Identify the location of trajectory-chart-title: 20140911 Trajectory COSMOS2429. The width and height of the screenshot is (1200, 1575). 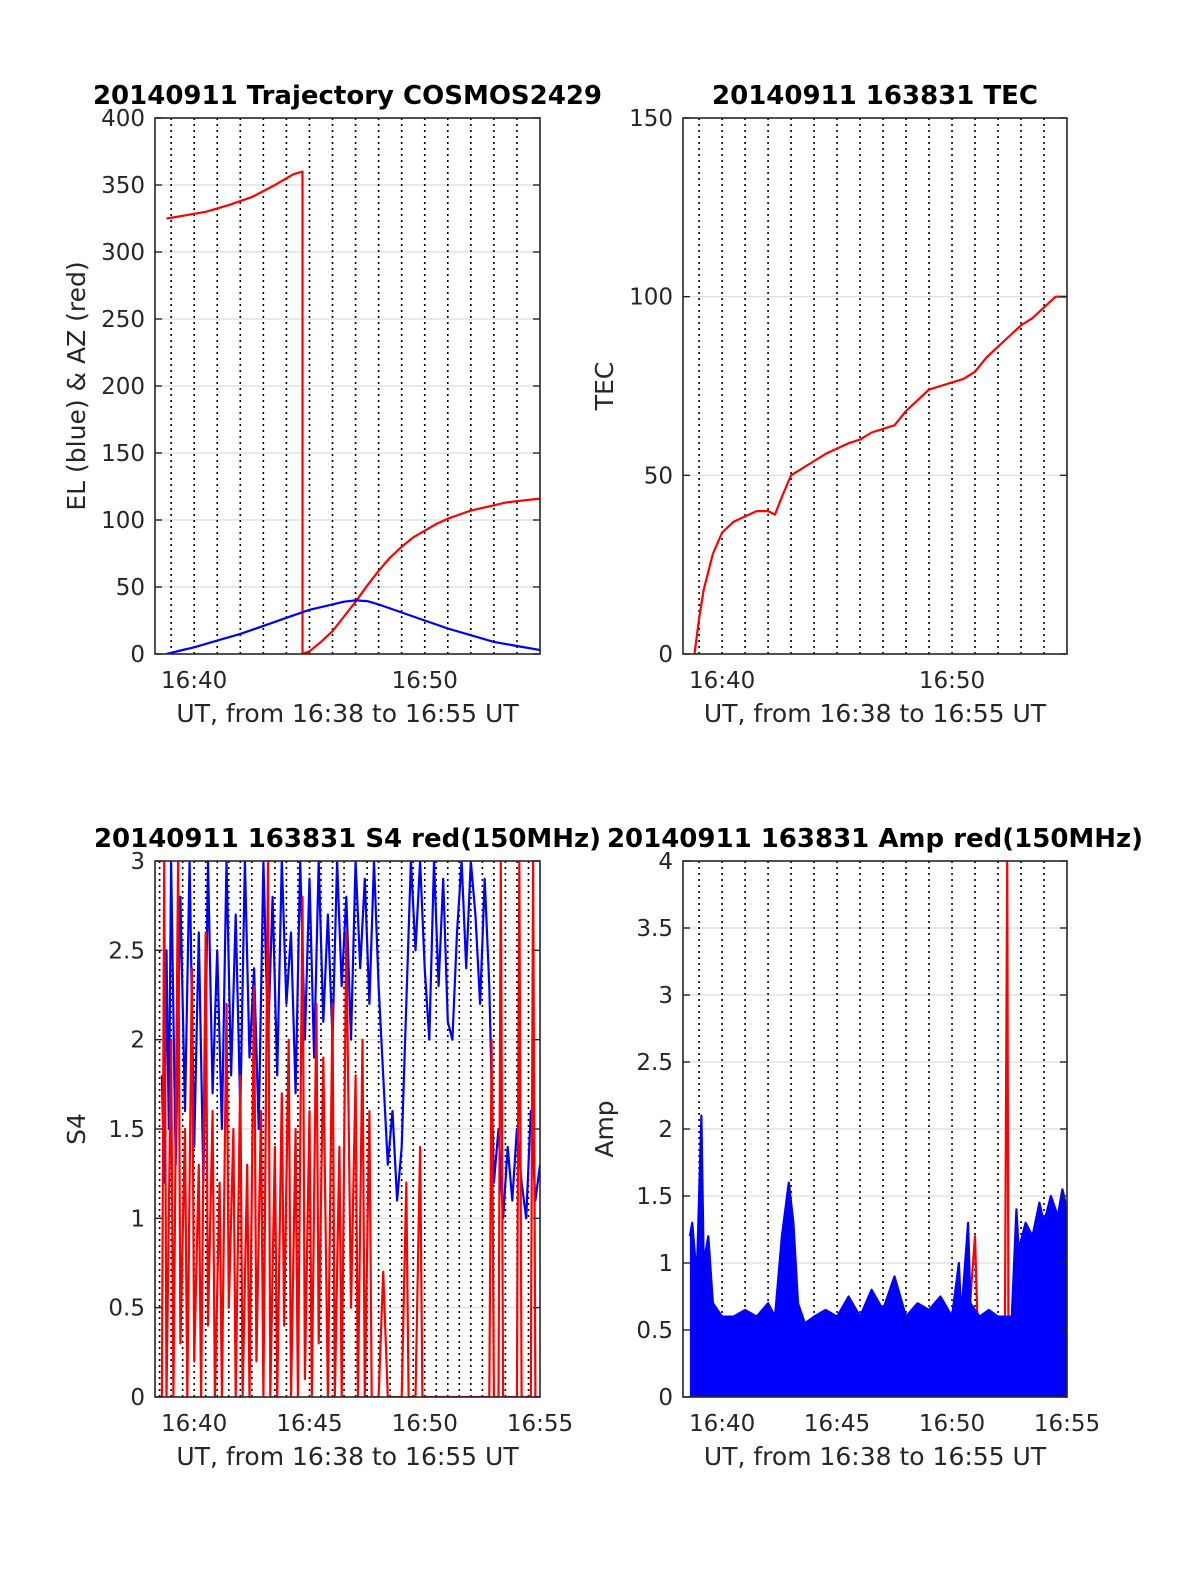
(347, 96).